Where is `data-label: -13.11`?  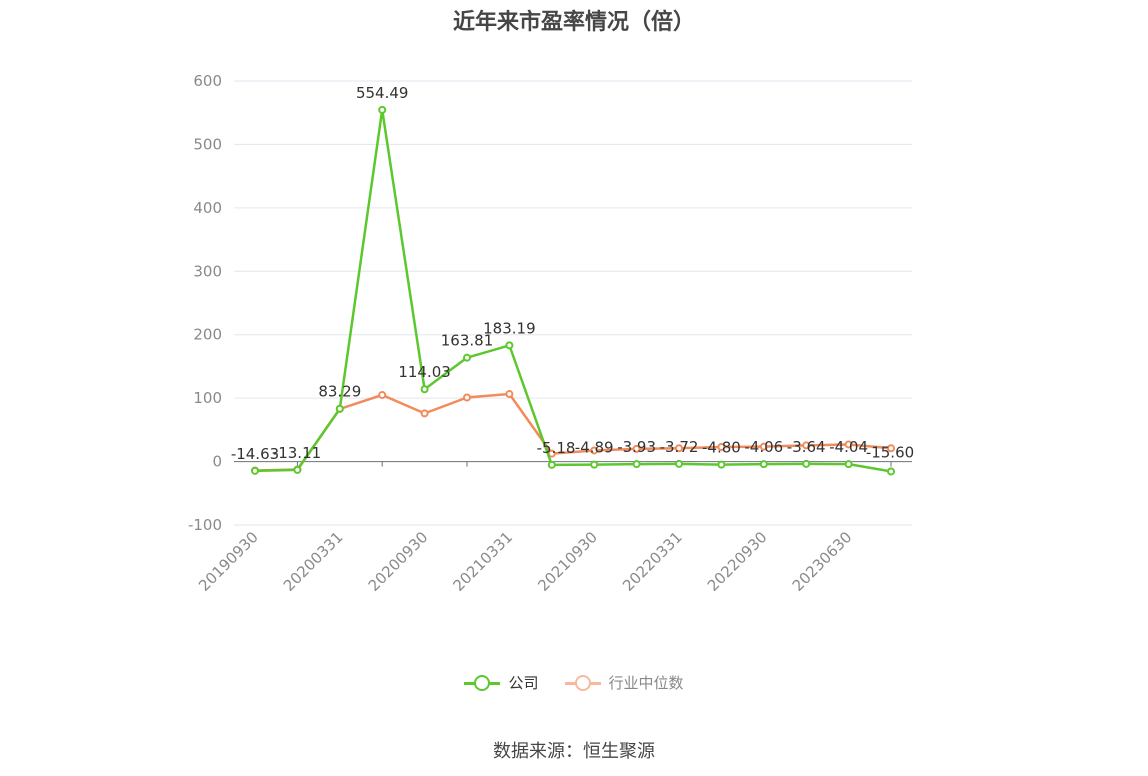
data-label: -13.11 is located at coordinates (297, 453).